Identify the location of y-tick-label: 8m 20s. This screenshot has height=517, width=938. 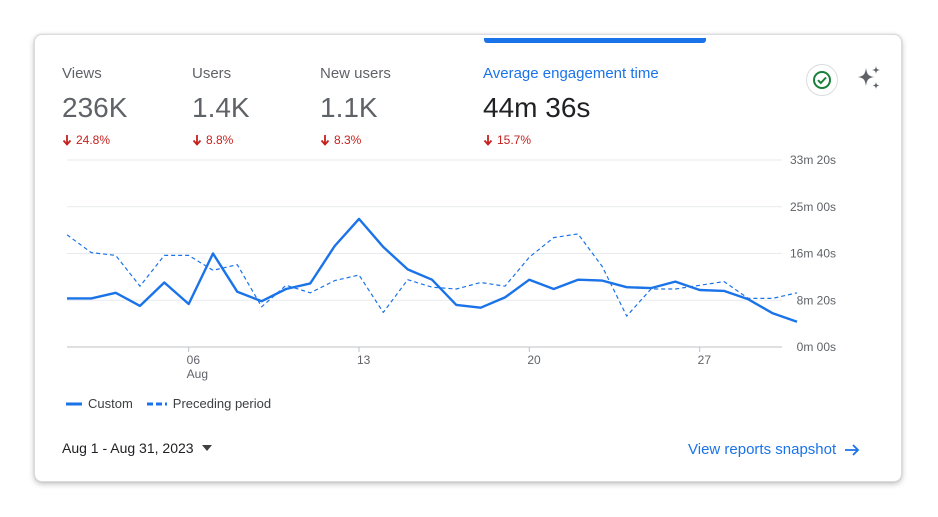
(816, 300).